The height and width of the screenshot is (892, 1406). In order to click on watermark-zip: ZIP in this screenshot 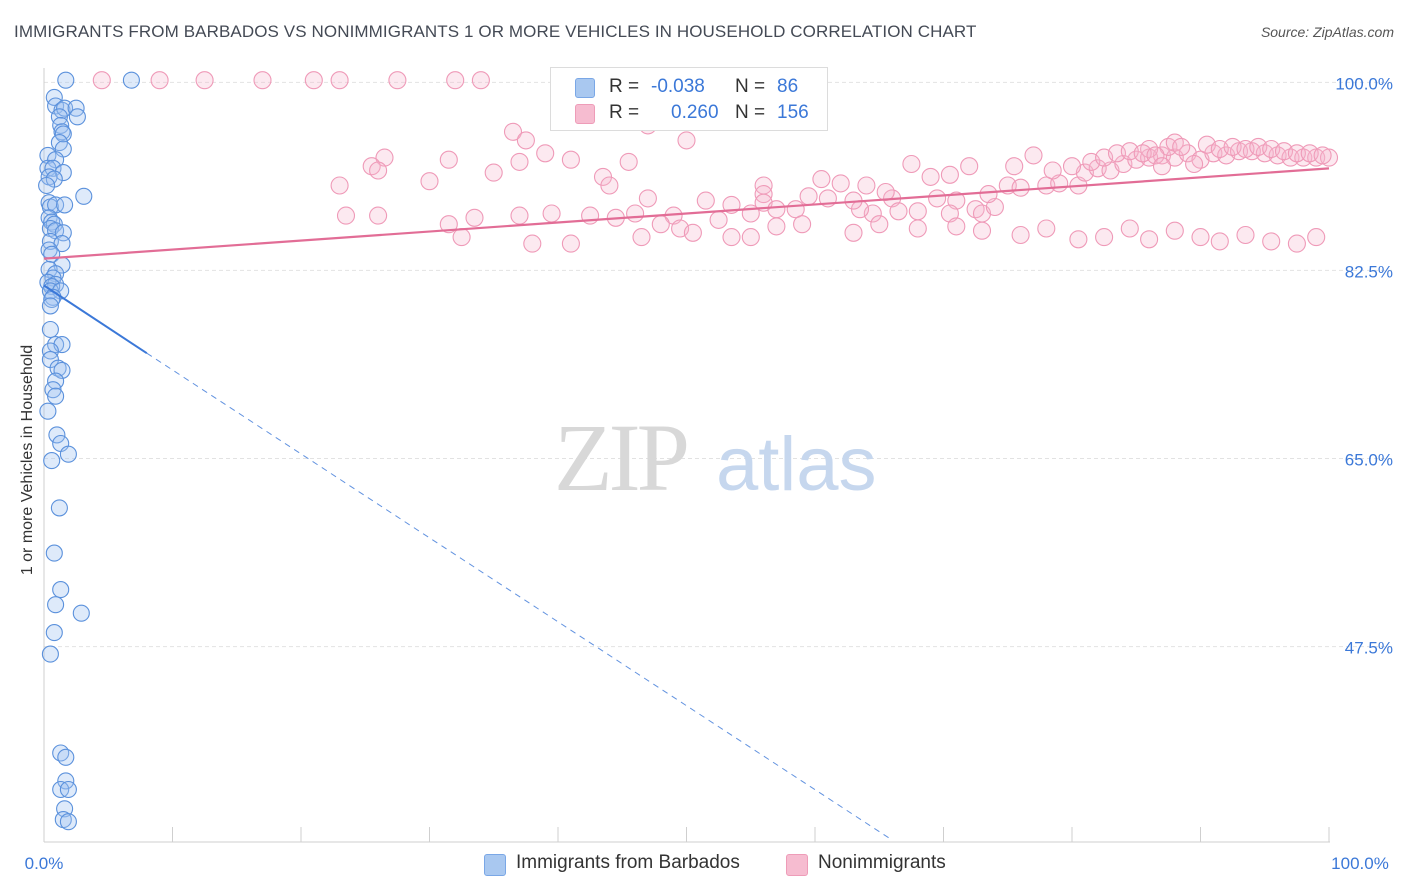, I will do `click(620, 457)`.